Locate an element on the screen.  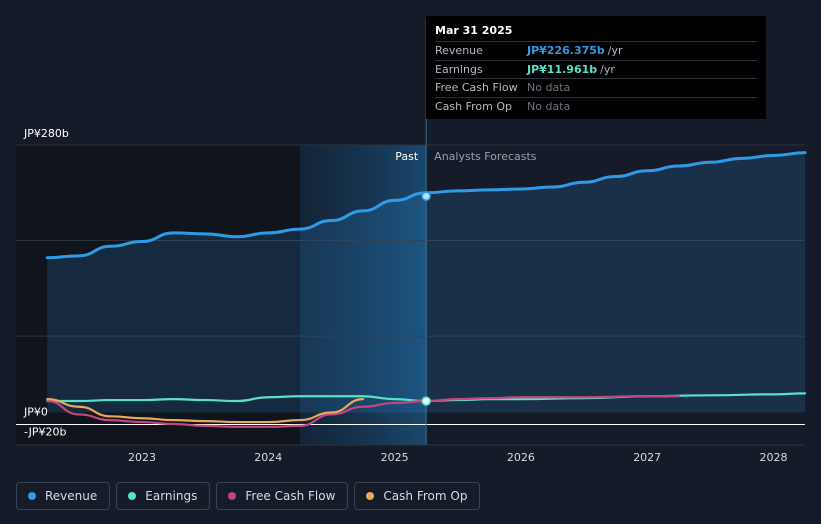
legend-item-free-cash-flow: Free Cash Flow is located at coordinates (282, 496).